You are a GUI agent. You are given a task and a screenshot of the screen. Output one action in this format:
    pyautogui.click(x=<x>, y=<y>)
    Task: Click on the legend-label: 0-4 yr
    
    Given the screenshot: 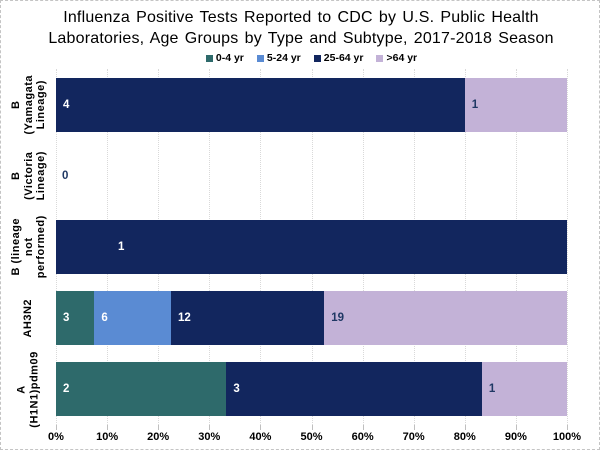 What is the action you would take?
    pyautogui.click(x=229, y=58)
    